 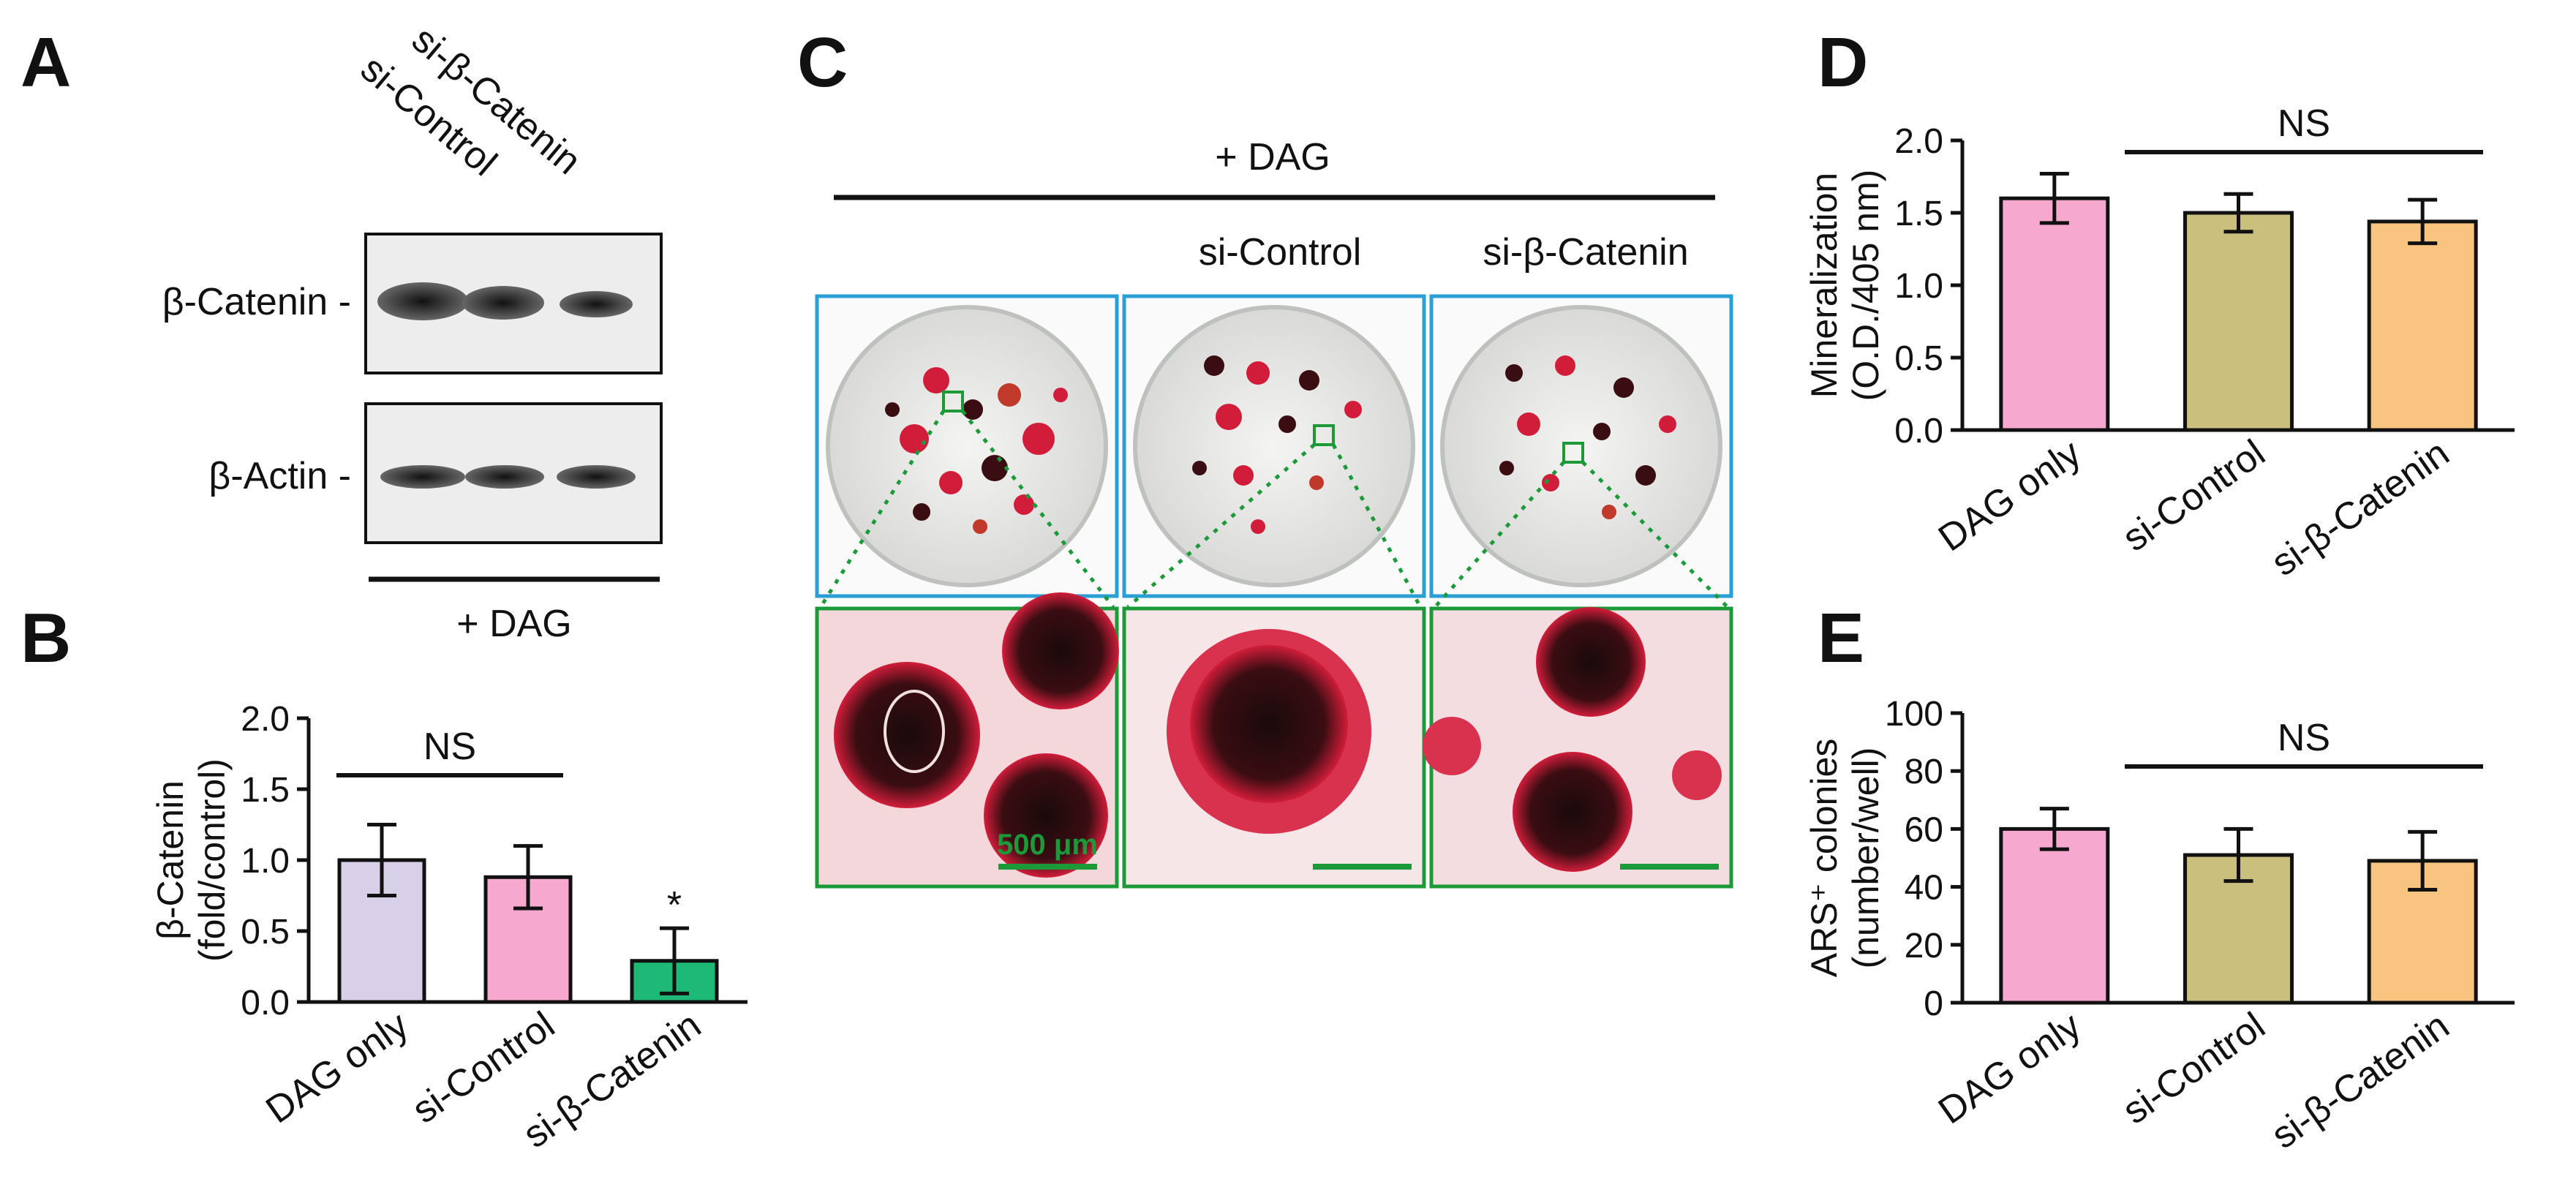 I want to click on treatment-label-c: + DAG, so click(x=1272, y=157).